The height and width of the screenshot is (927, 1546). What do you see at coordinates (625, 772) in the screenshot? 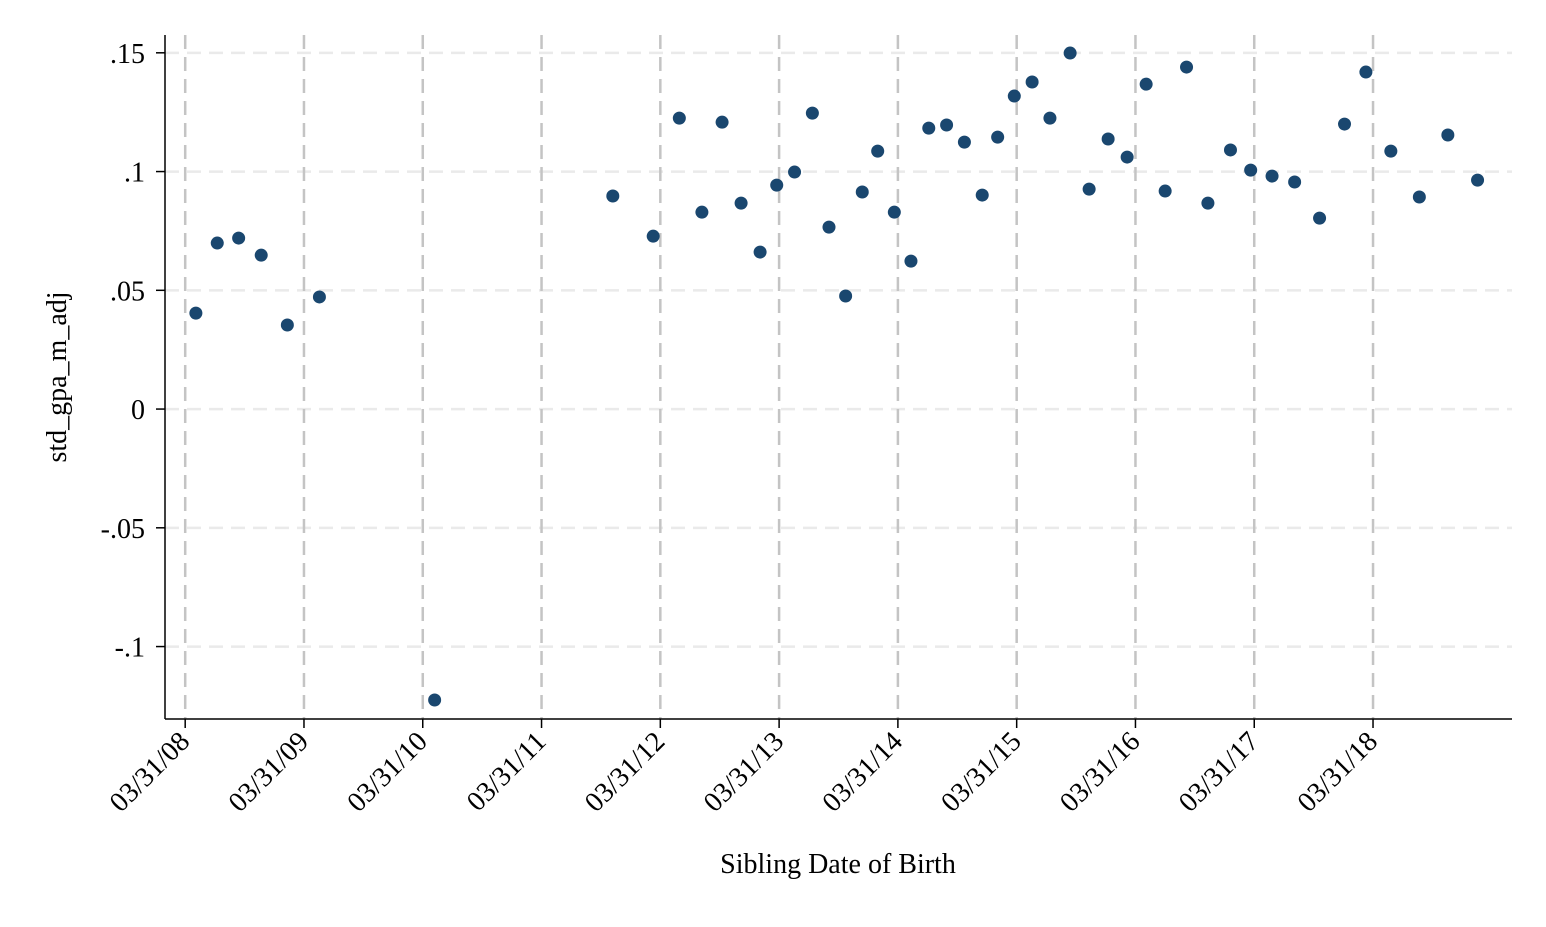
I see `x-tick-label: 03/31/12` at bounding box center [625, 772].